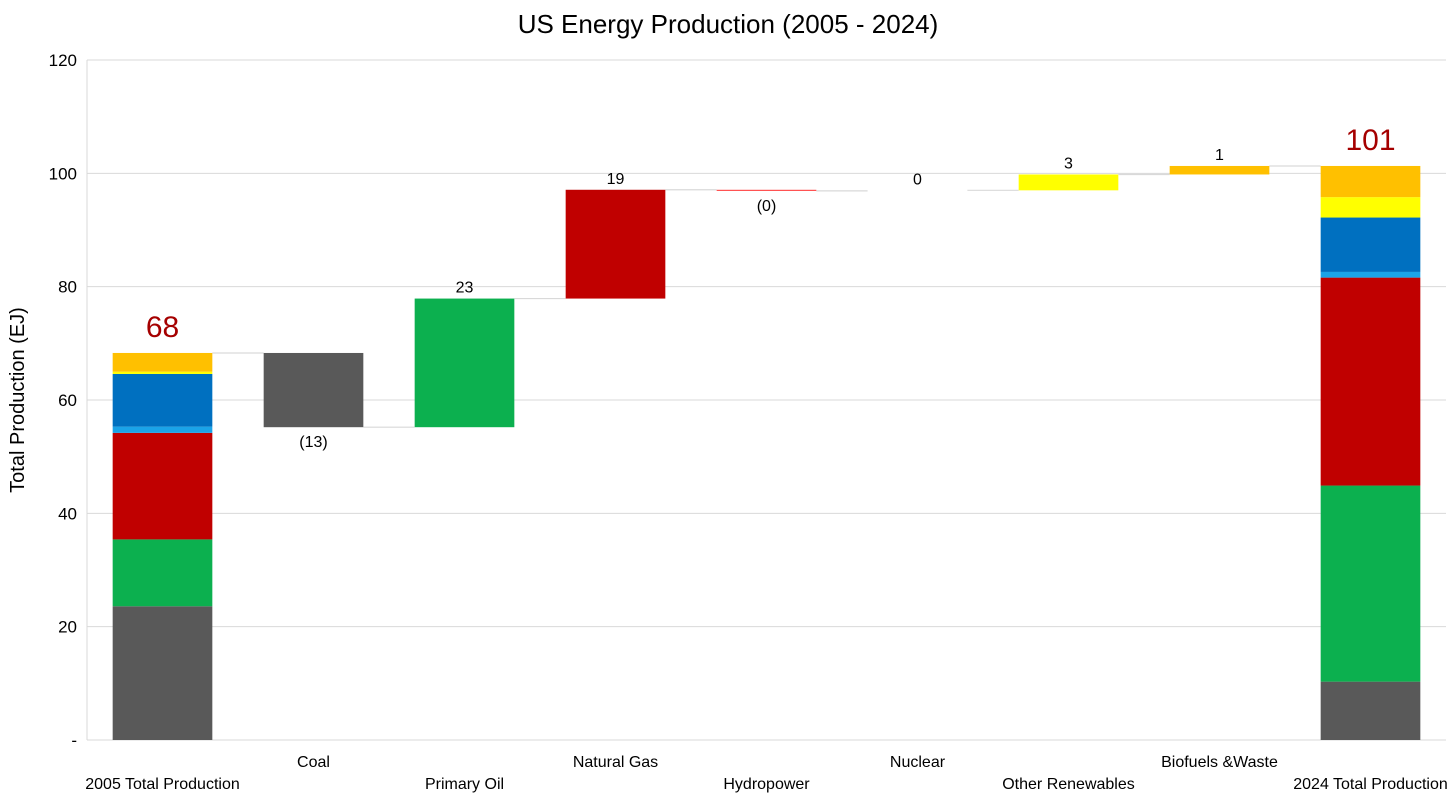 The image size is (1456, 805). What do you see at coordinates (767, 206) in the screenshot?
I see `data-label: (0)` at bounding box center [767, 206].